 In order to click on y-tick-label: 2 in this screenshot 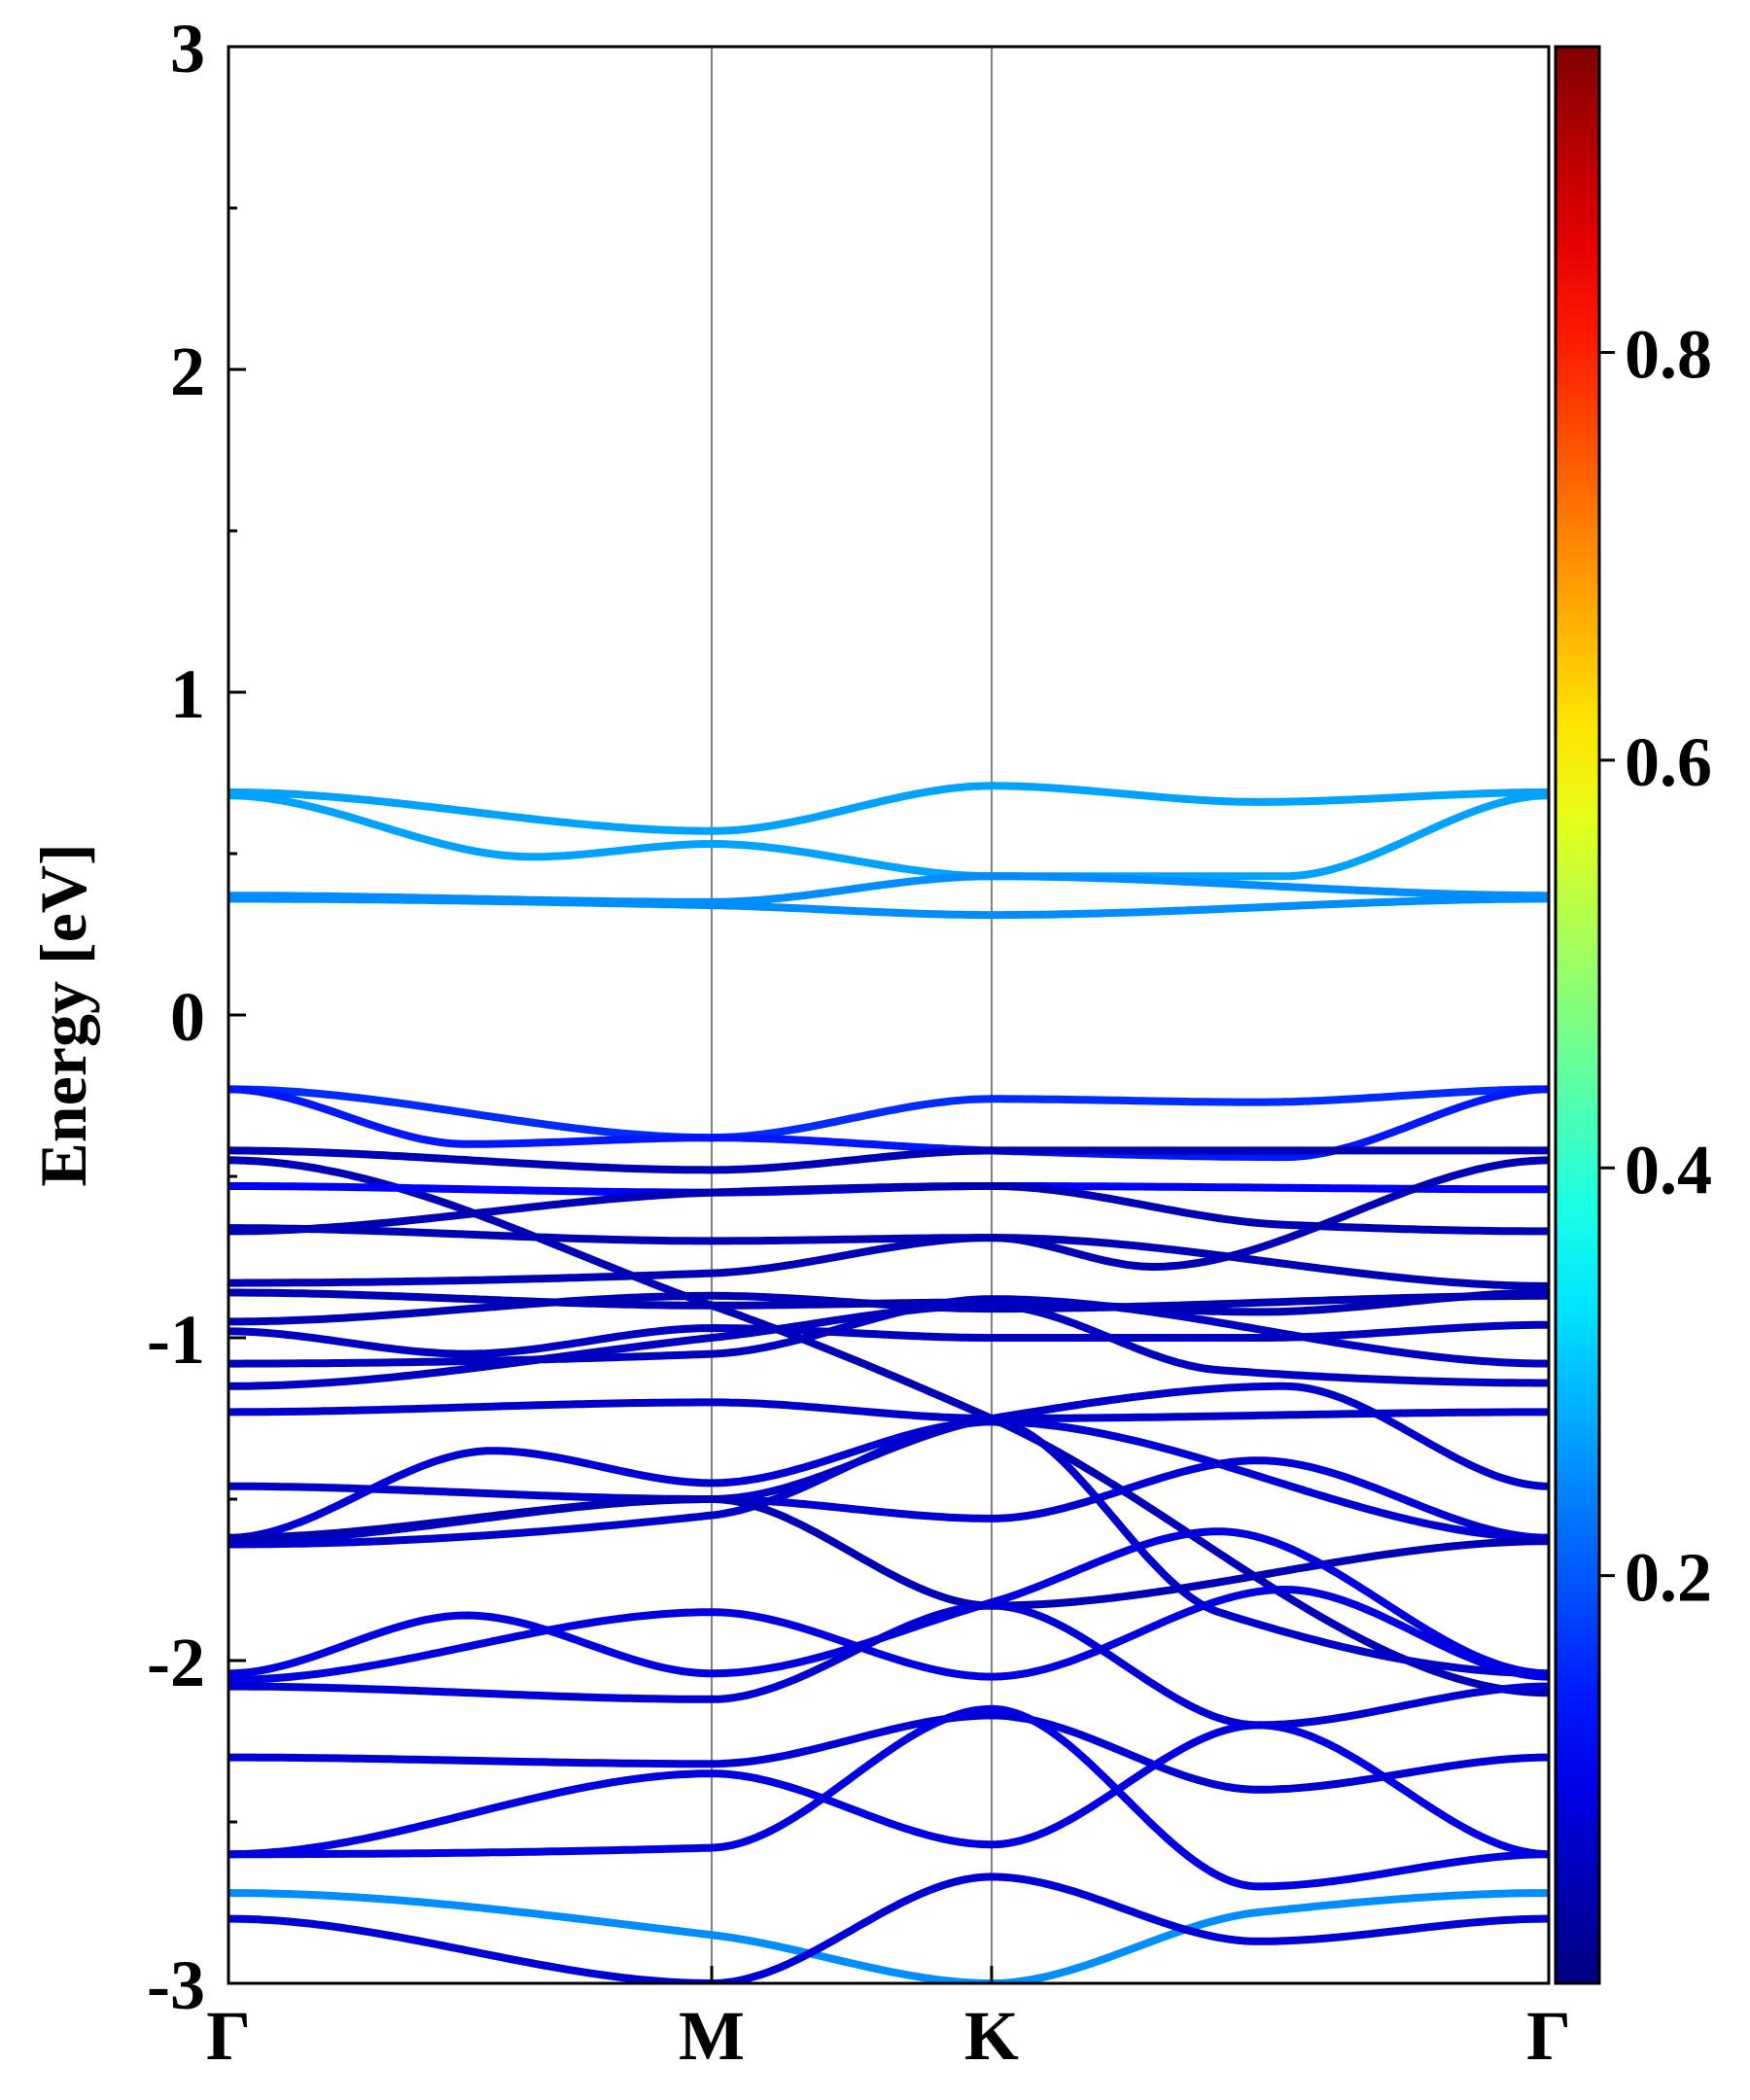, I will do `click(187, 371)`.